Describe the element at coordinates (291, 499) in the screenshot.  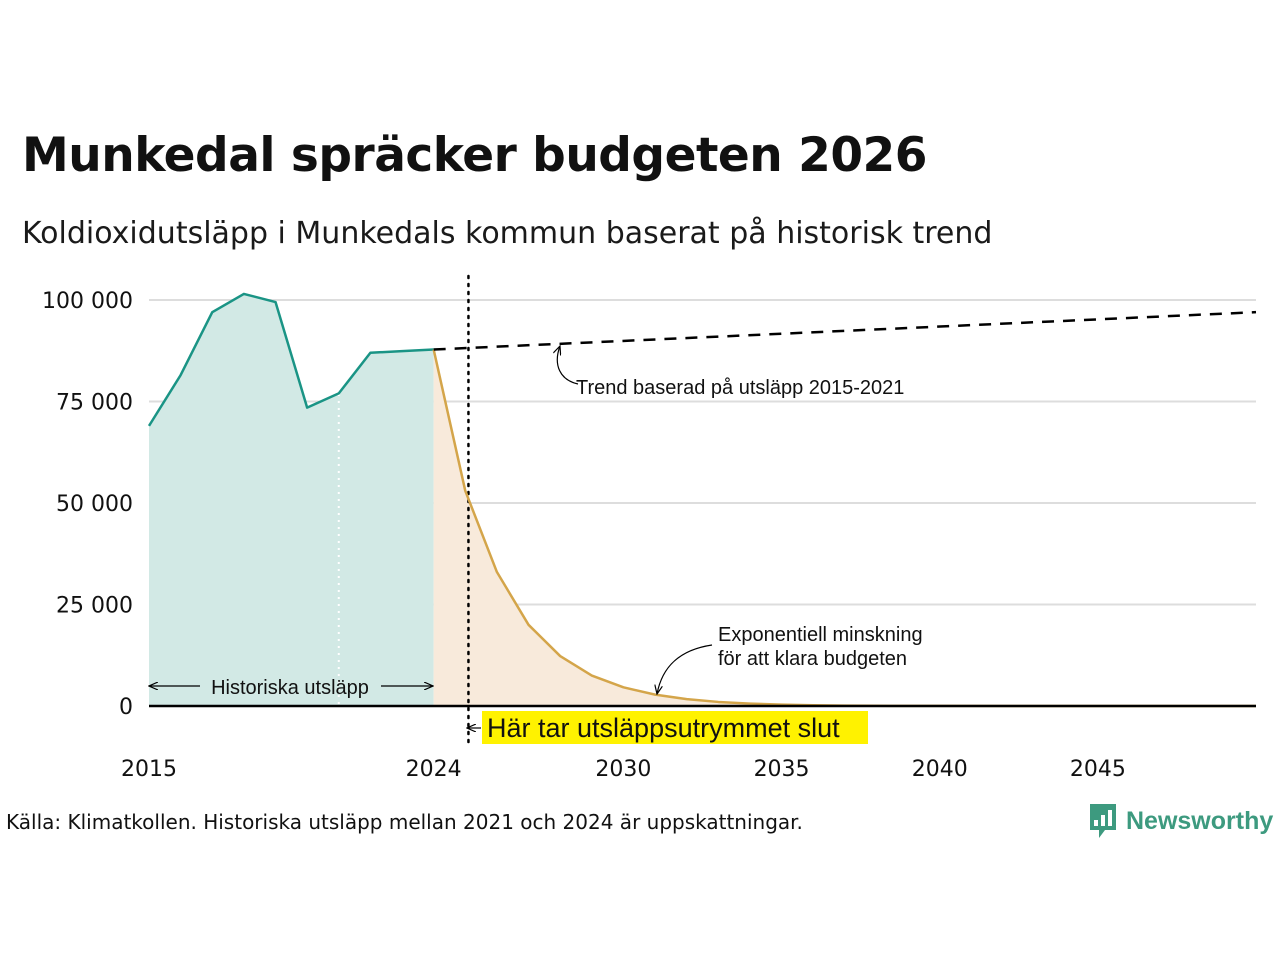
I see `historical-area` at that location.